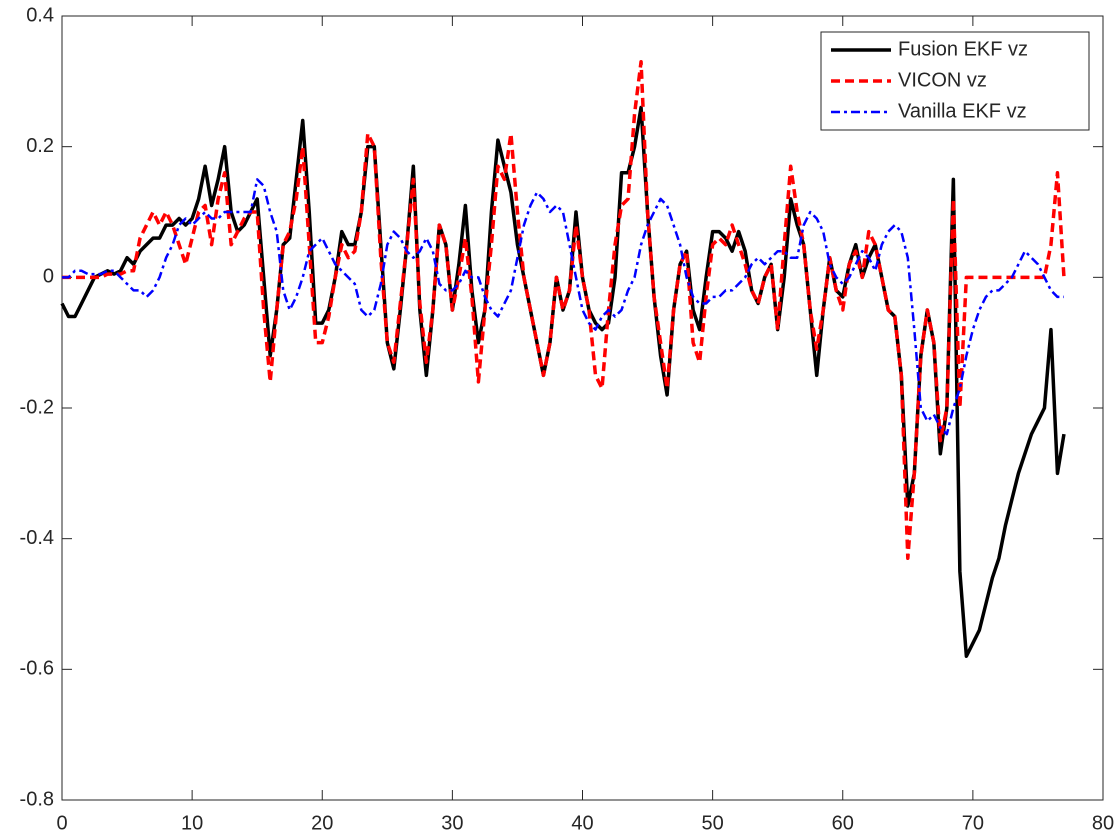 Image resolution: width=1120 pixels, height=840 pixels. What do you see at coordinates (48, 277) in the screenshot?
I see `y-tick-label: 0` at bounding box center [48, 277].